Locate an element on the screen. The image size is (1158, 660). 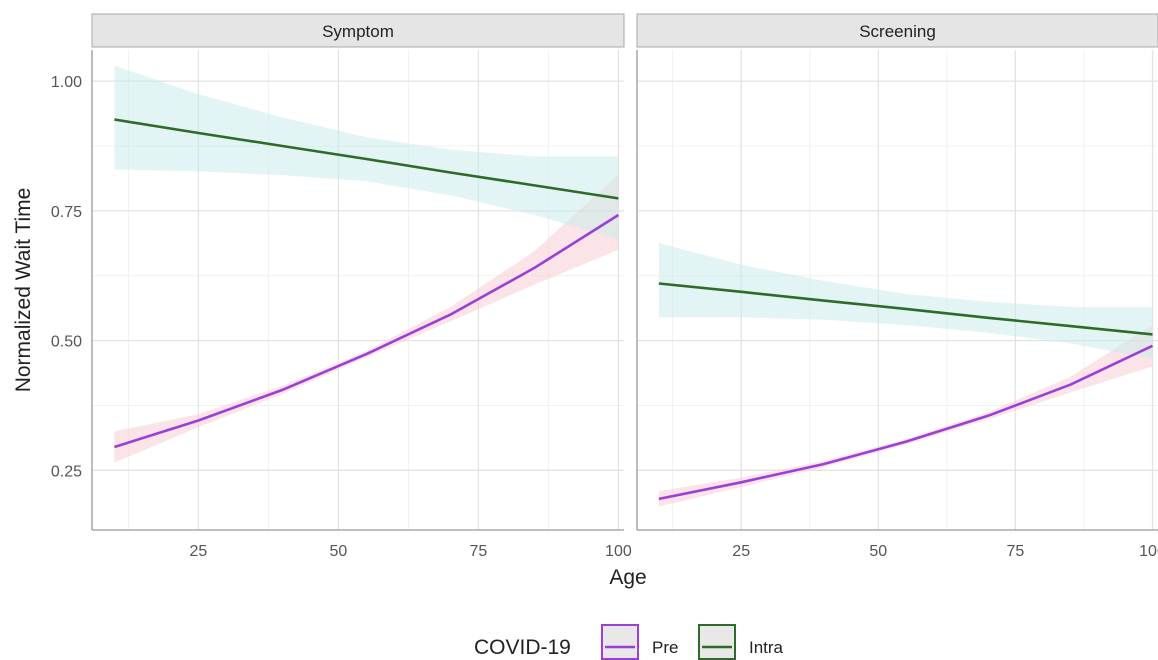
facet-strip-label: Screening is located at coordinates (897, 31).